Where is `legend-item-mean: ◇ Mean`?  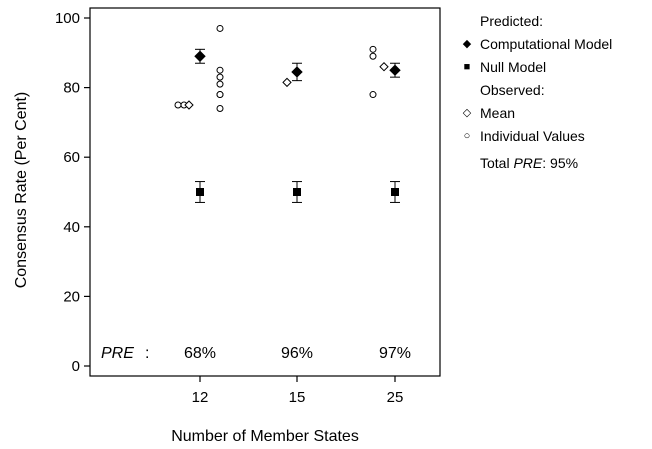 legend-item-mean: ◇ Mean is located at coordinates (536, 113).